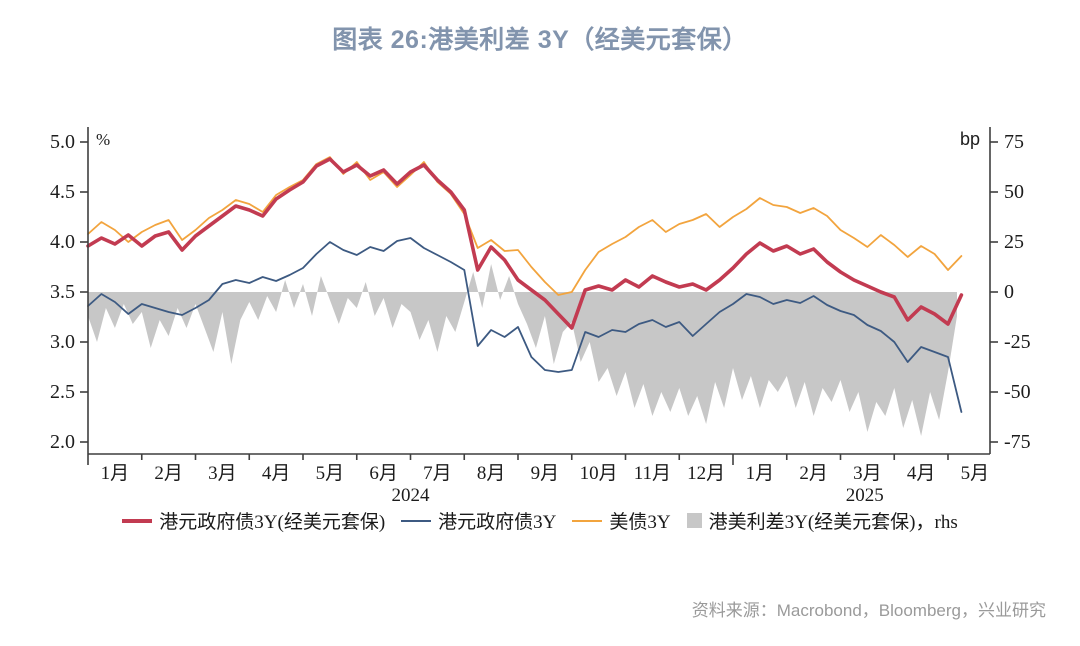 The width and height of the screenshot is (1080, 646). Describe the element at coordinates (540, 40) in the screenshot. I see `chart-title: 图表 26:港美利差 3Y（经美元套保）` at that location.